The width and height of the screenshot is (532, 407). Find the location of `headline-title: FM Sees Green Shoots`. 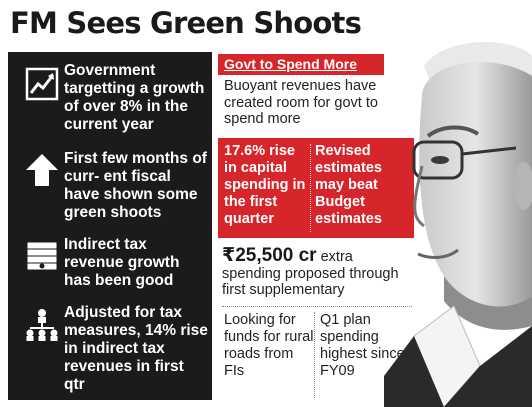

headline-title: FM Sees Green Shoots is located at coordinates (186, 23).